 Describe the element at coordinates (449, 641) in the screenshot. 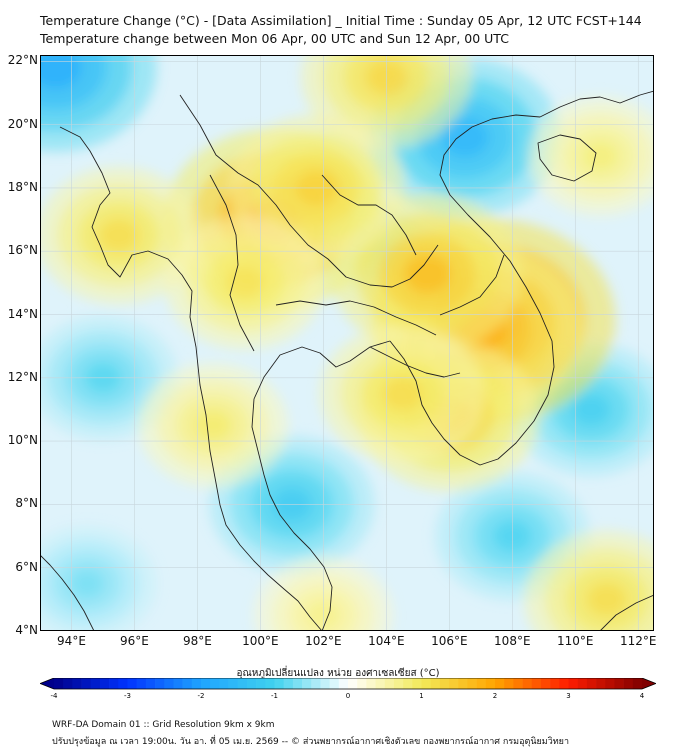

I see `longitude-label: 106°E` at that location.